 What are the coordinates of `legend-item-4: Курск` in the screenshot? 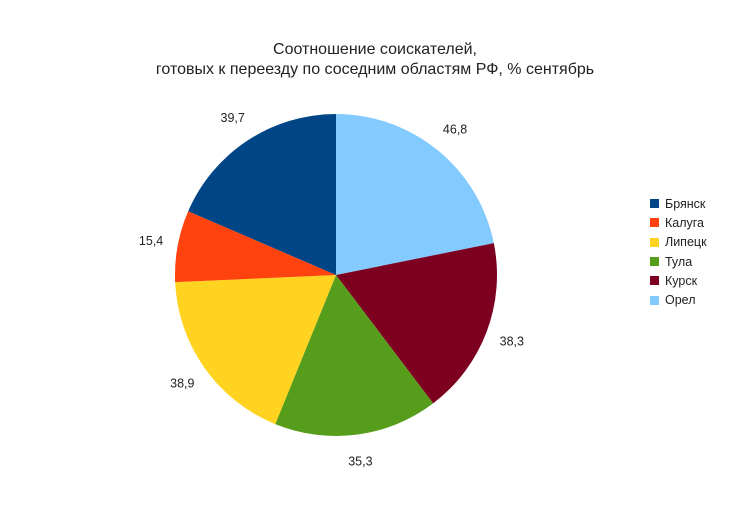 It's located at (678, 280).